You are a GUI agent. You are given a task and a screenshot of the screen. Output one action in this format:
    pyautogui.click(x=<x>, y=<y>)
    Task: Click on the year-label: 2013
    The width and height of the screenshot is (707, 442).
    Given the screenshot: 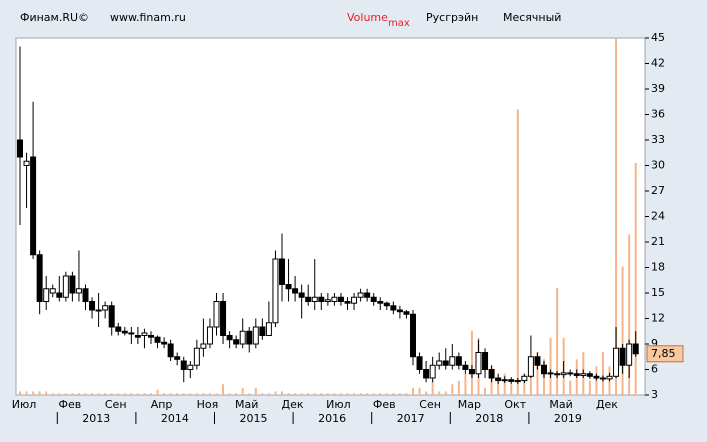 What is the action you would take?
    pyautogui.click(x=96, y=418)
    